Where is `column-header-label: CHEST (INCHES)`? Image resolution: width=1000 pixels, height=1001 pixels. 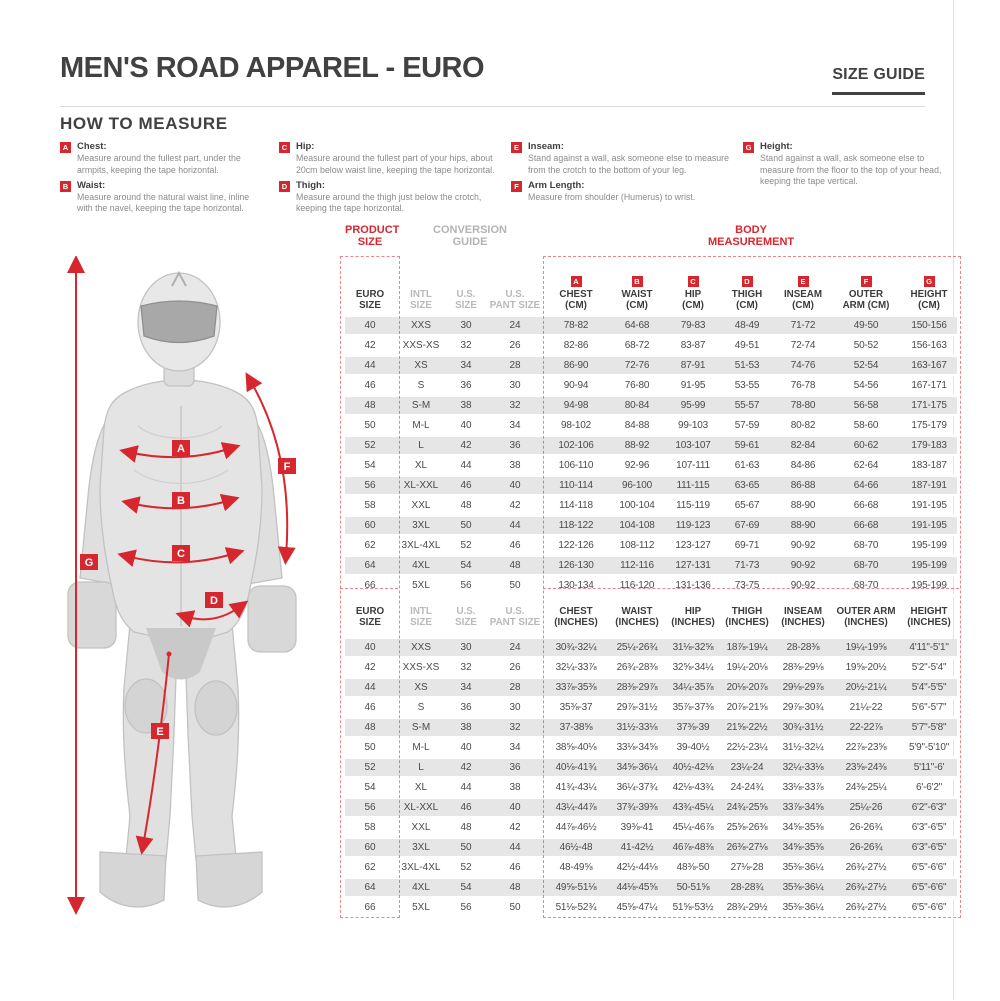
column-header-label: CHEST (INCHES) is located at coordinates (576, 617).